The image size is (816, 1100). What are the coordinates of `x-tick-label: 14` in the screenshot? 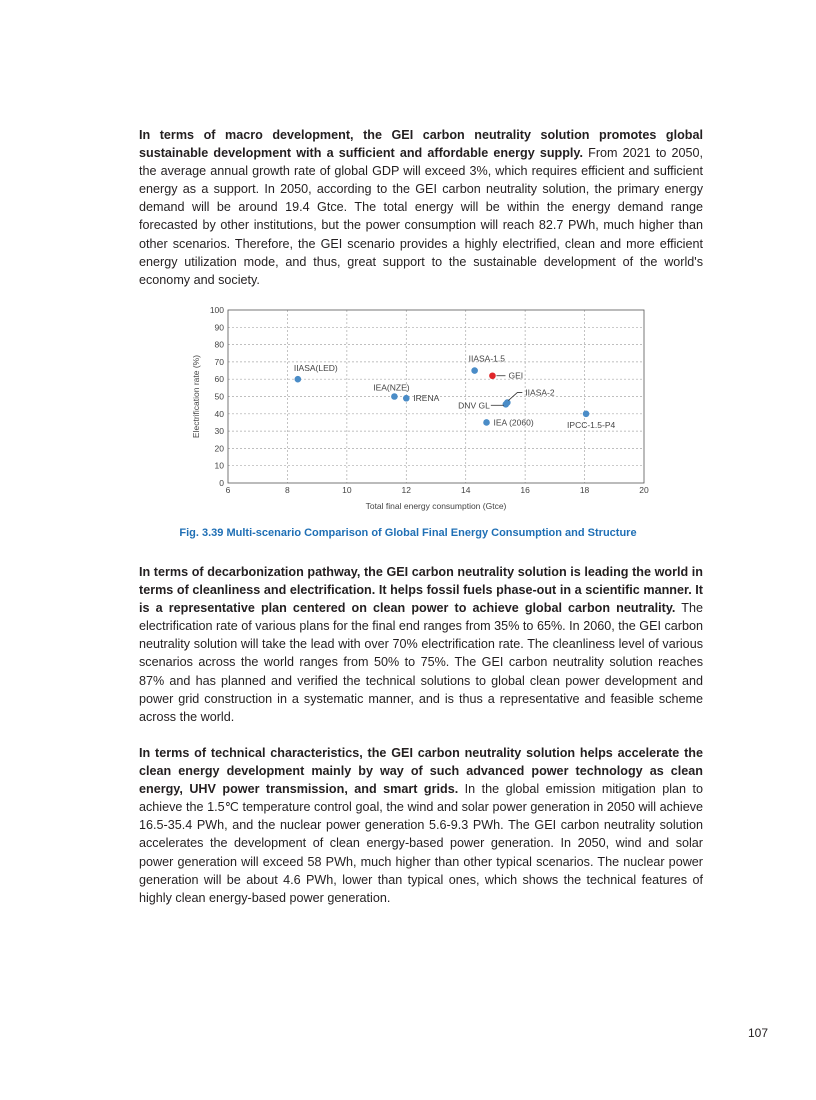 It's located at (466, 490).